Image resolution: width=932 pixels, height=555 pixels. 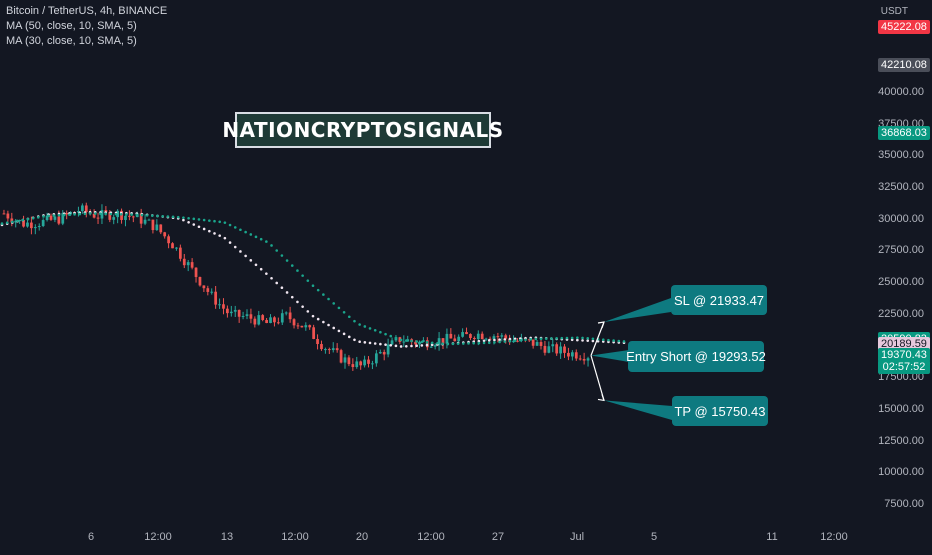 What do you see at coordinates (901, 92) in the screenshot?
I see `price-tick-label: 40000.00` at bounding box center [901, 92].